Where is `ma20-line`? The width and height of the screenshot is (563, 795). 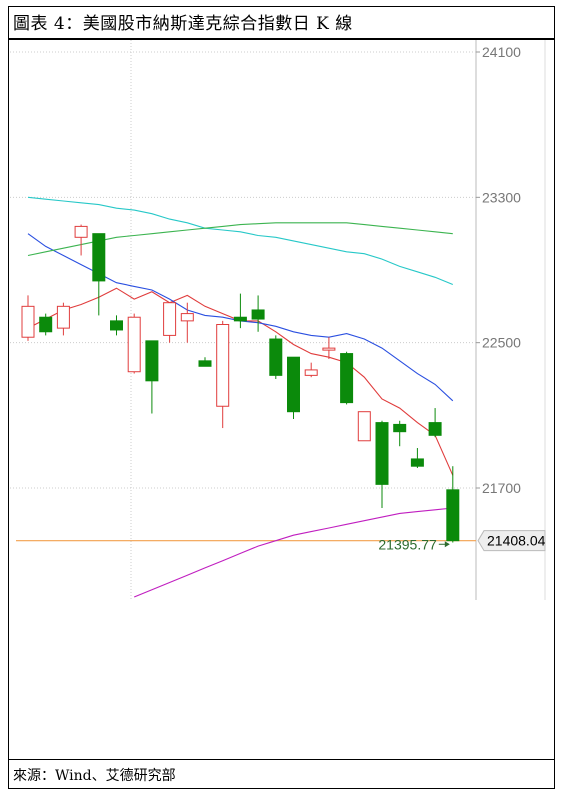 ma20-line is located at coordinates (240, 241).